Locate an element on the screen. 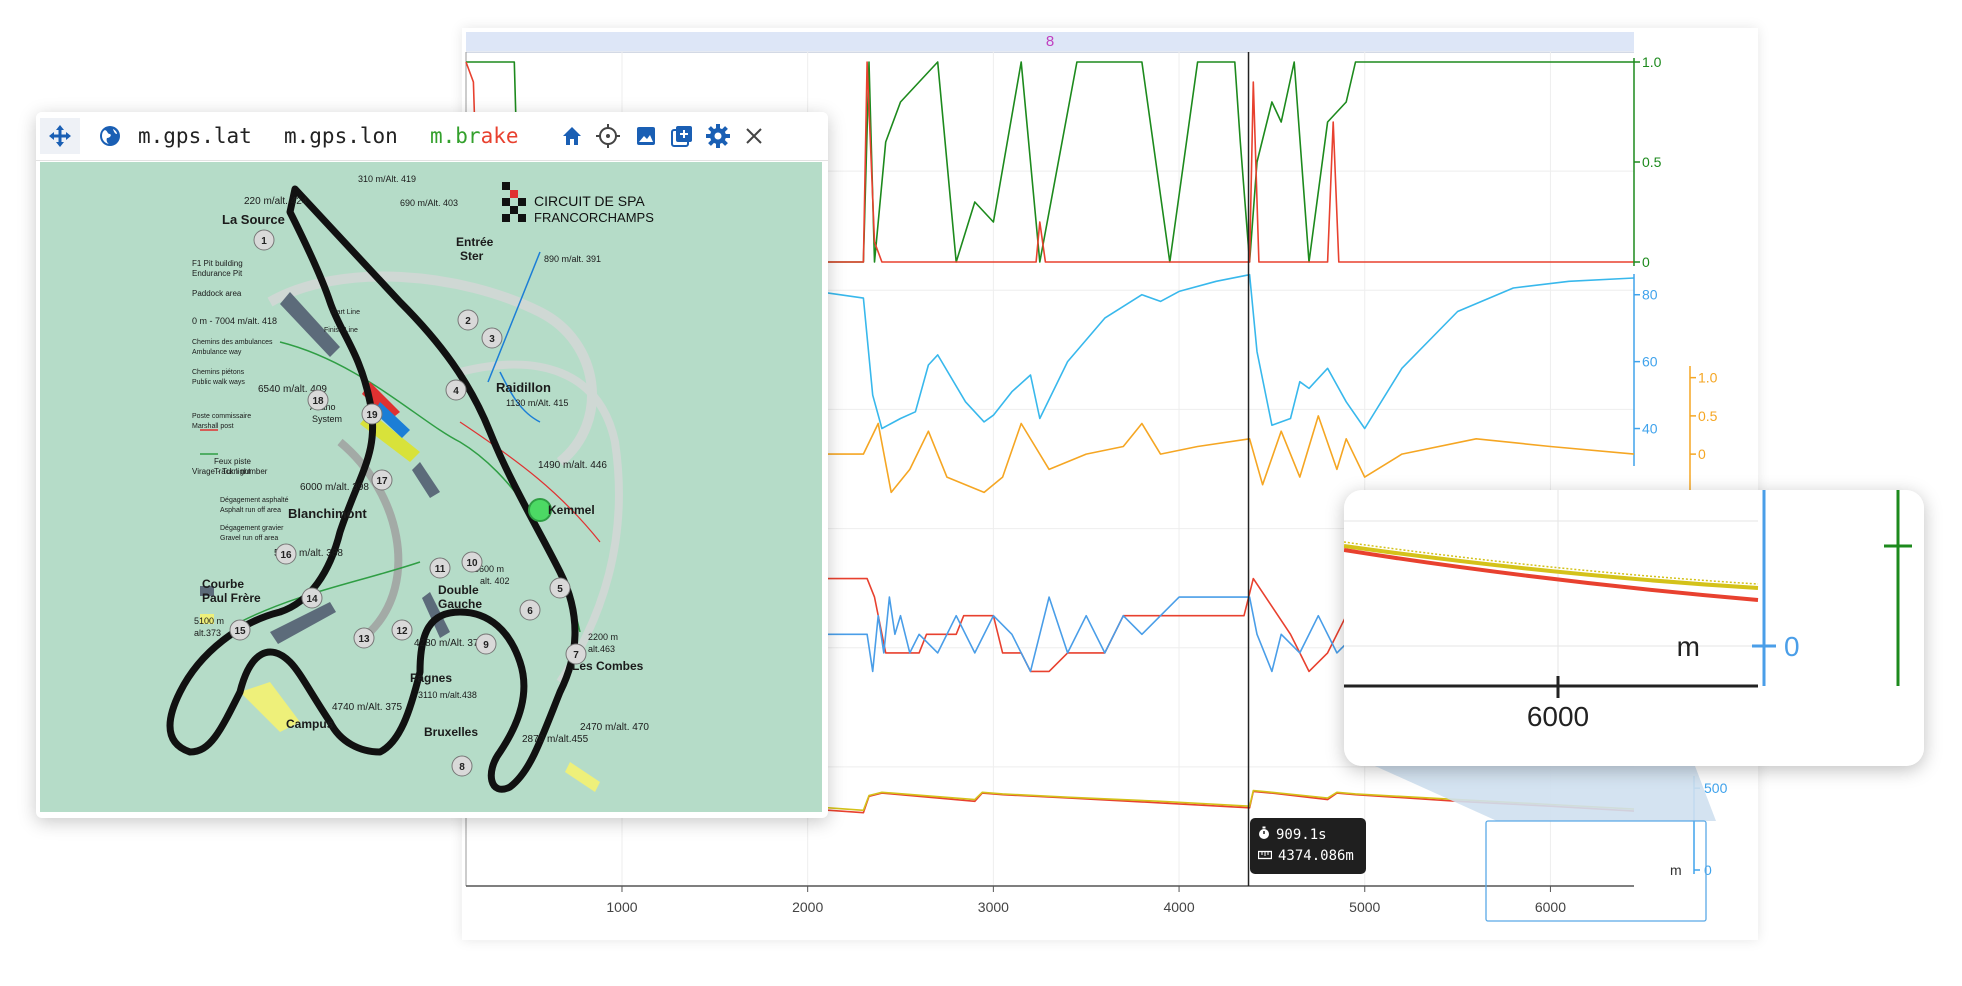 This screenshot has width=1962, height=986. channel-lat-label: m.gps.lat is located at coordinates (195, 136).